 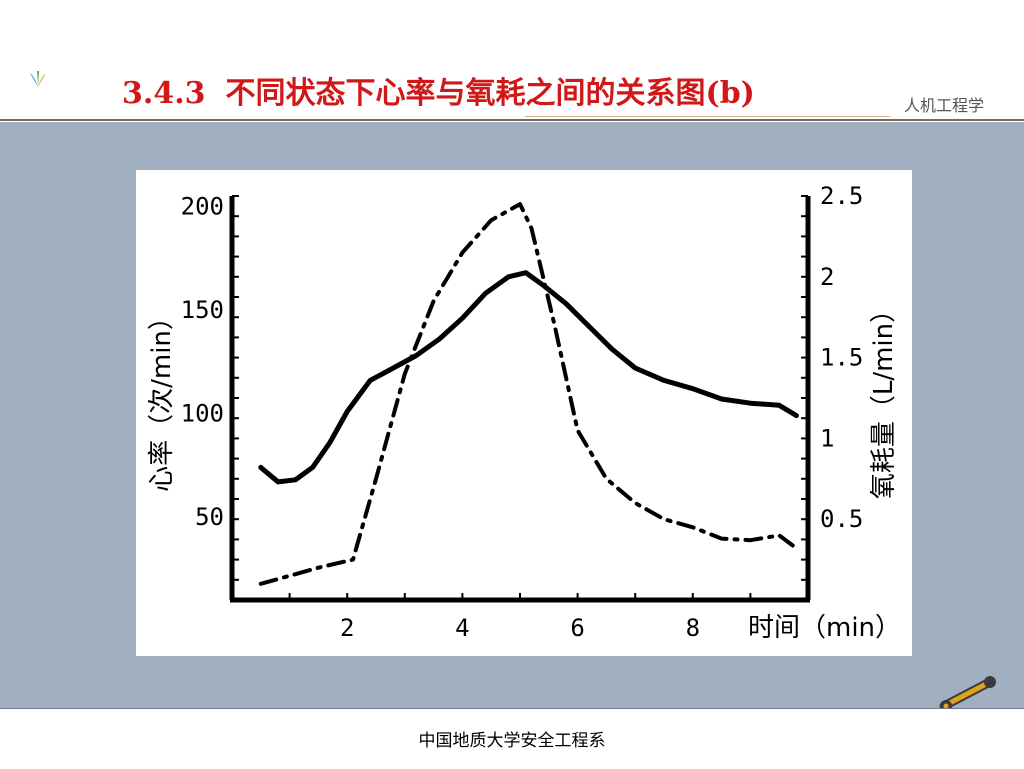 I want to click on y-left-tick-label: 200, so click(x=202, y=206).